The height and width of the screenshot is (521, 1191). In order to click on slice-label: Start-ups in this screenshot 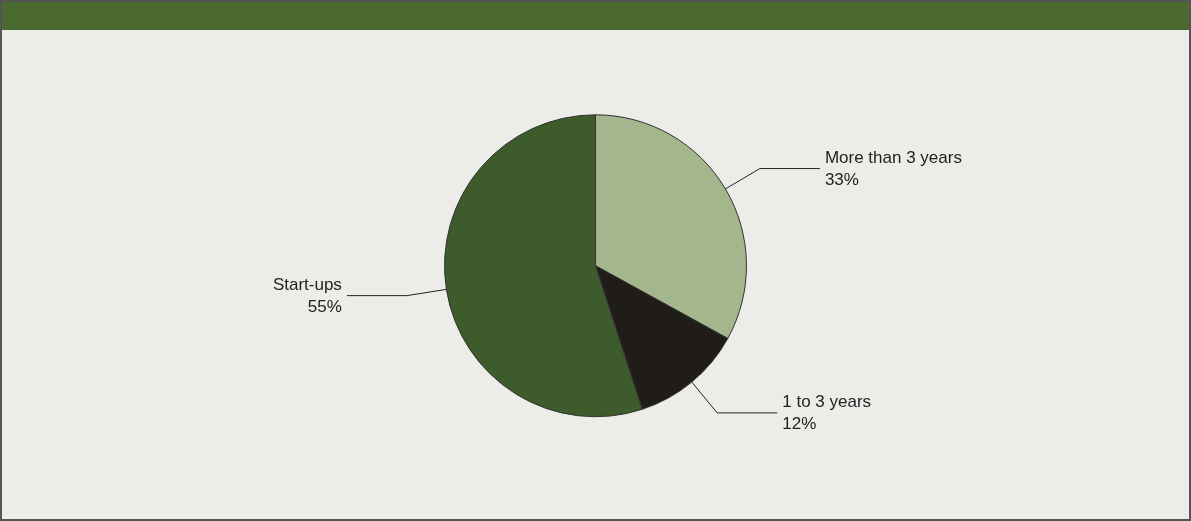, I will do `click(307, 285)`.